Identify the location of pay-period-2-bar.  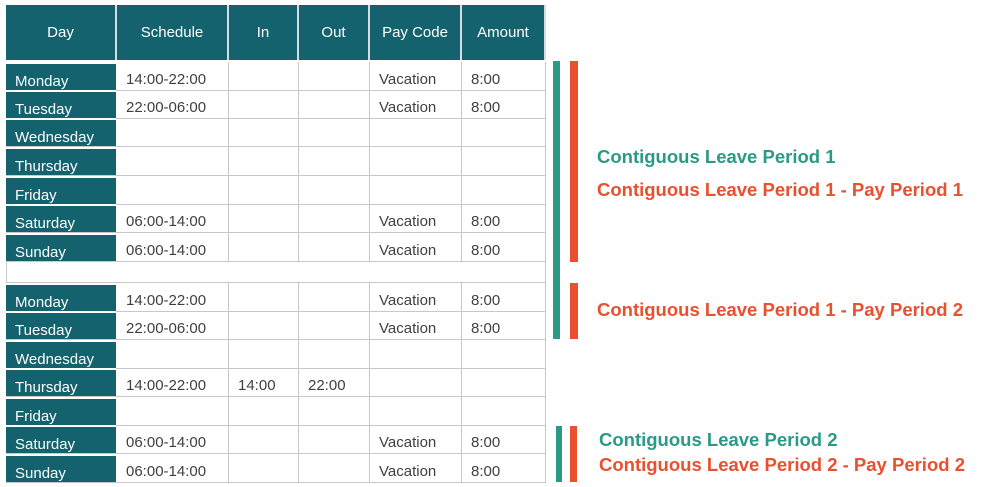
(574, 311).